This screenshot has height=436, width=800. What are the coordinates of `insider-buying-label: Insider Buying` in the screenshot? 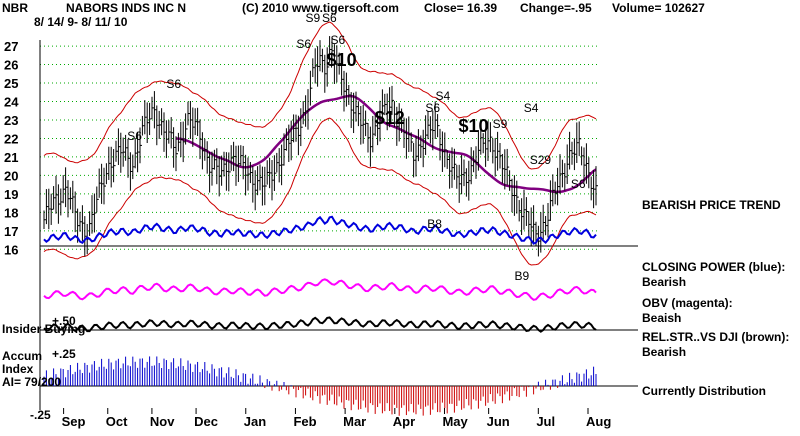 It's located at (44, 329).